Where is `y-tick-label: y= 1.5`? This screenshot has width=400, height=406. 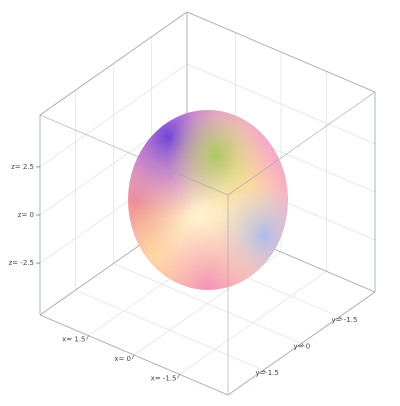 y-tick-label: y= 1.5 is located at coordinates (266, 373).